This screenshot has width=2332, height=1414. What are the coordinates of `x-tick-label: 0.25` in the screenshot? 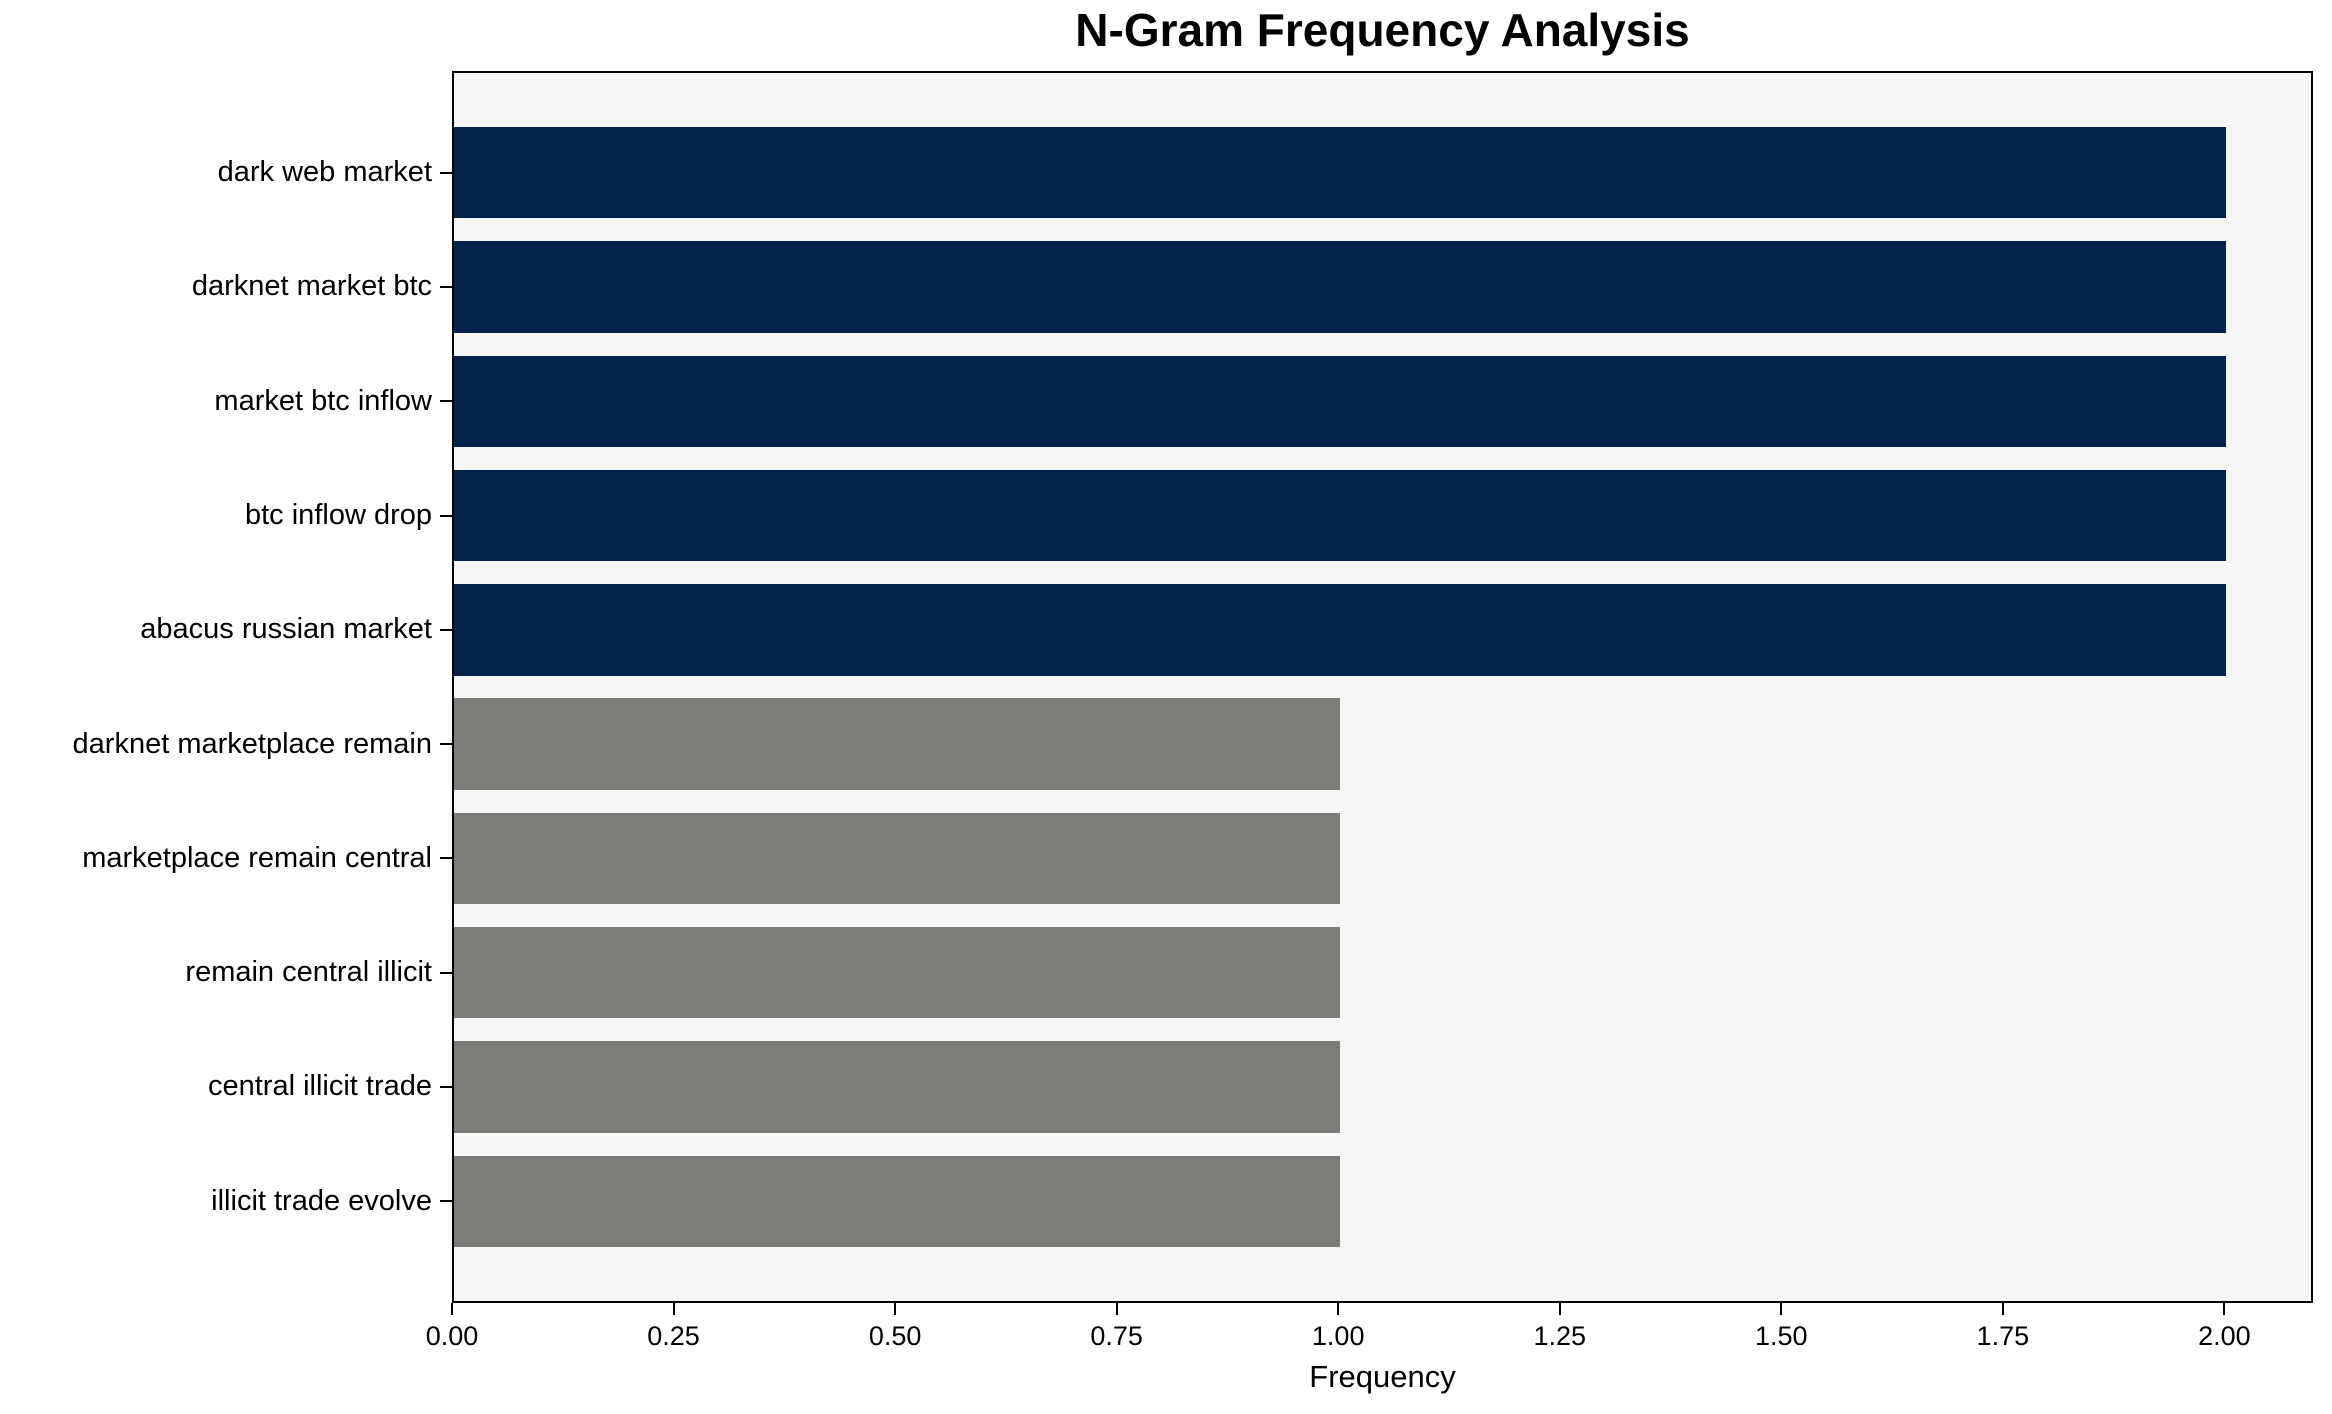 It's located at (673, 1336).